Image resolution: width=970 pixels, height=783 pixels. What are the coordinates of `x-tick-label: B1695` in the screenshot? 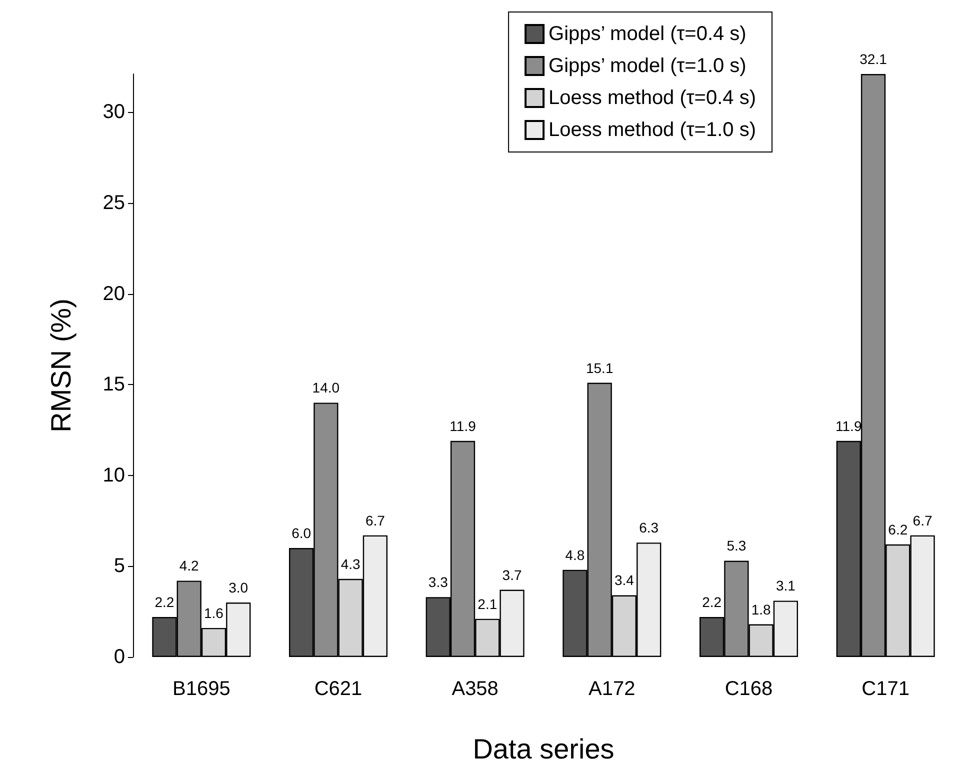 It's located at (201, 689).